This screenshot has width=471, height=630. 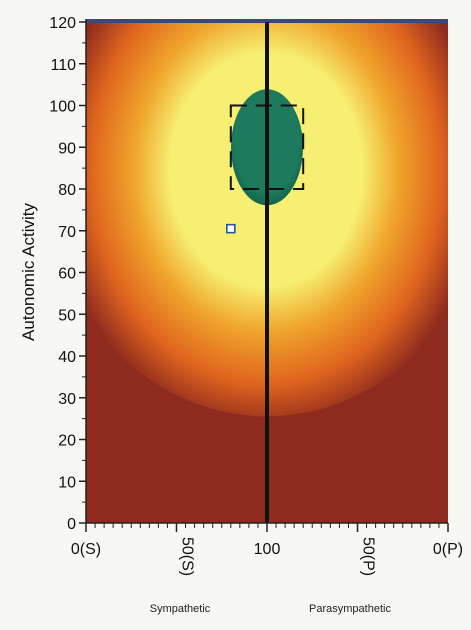 What do you see at coordinates (71, 524) in the screenshot?
I see `y-tick-label: 0` at bounding box center [71, 524].